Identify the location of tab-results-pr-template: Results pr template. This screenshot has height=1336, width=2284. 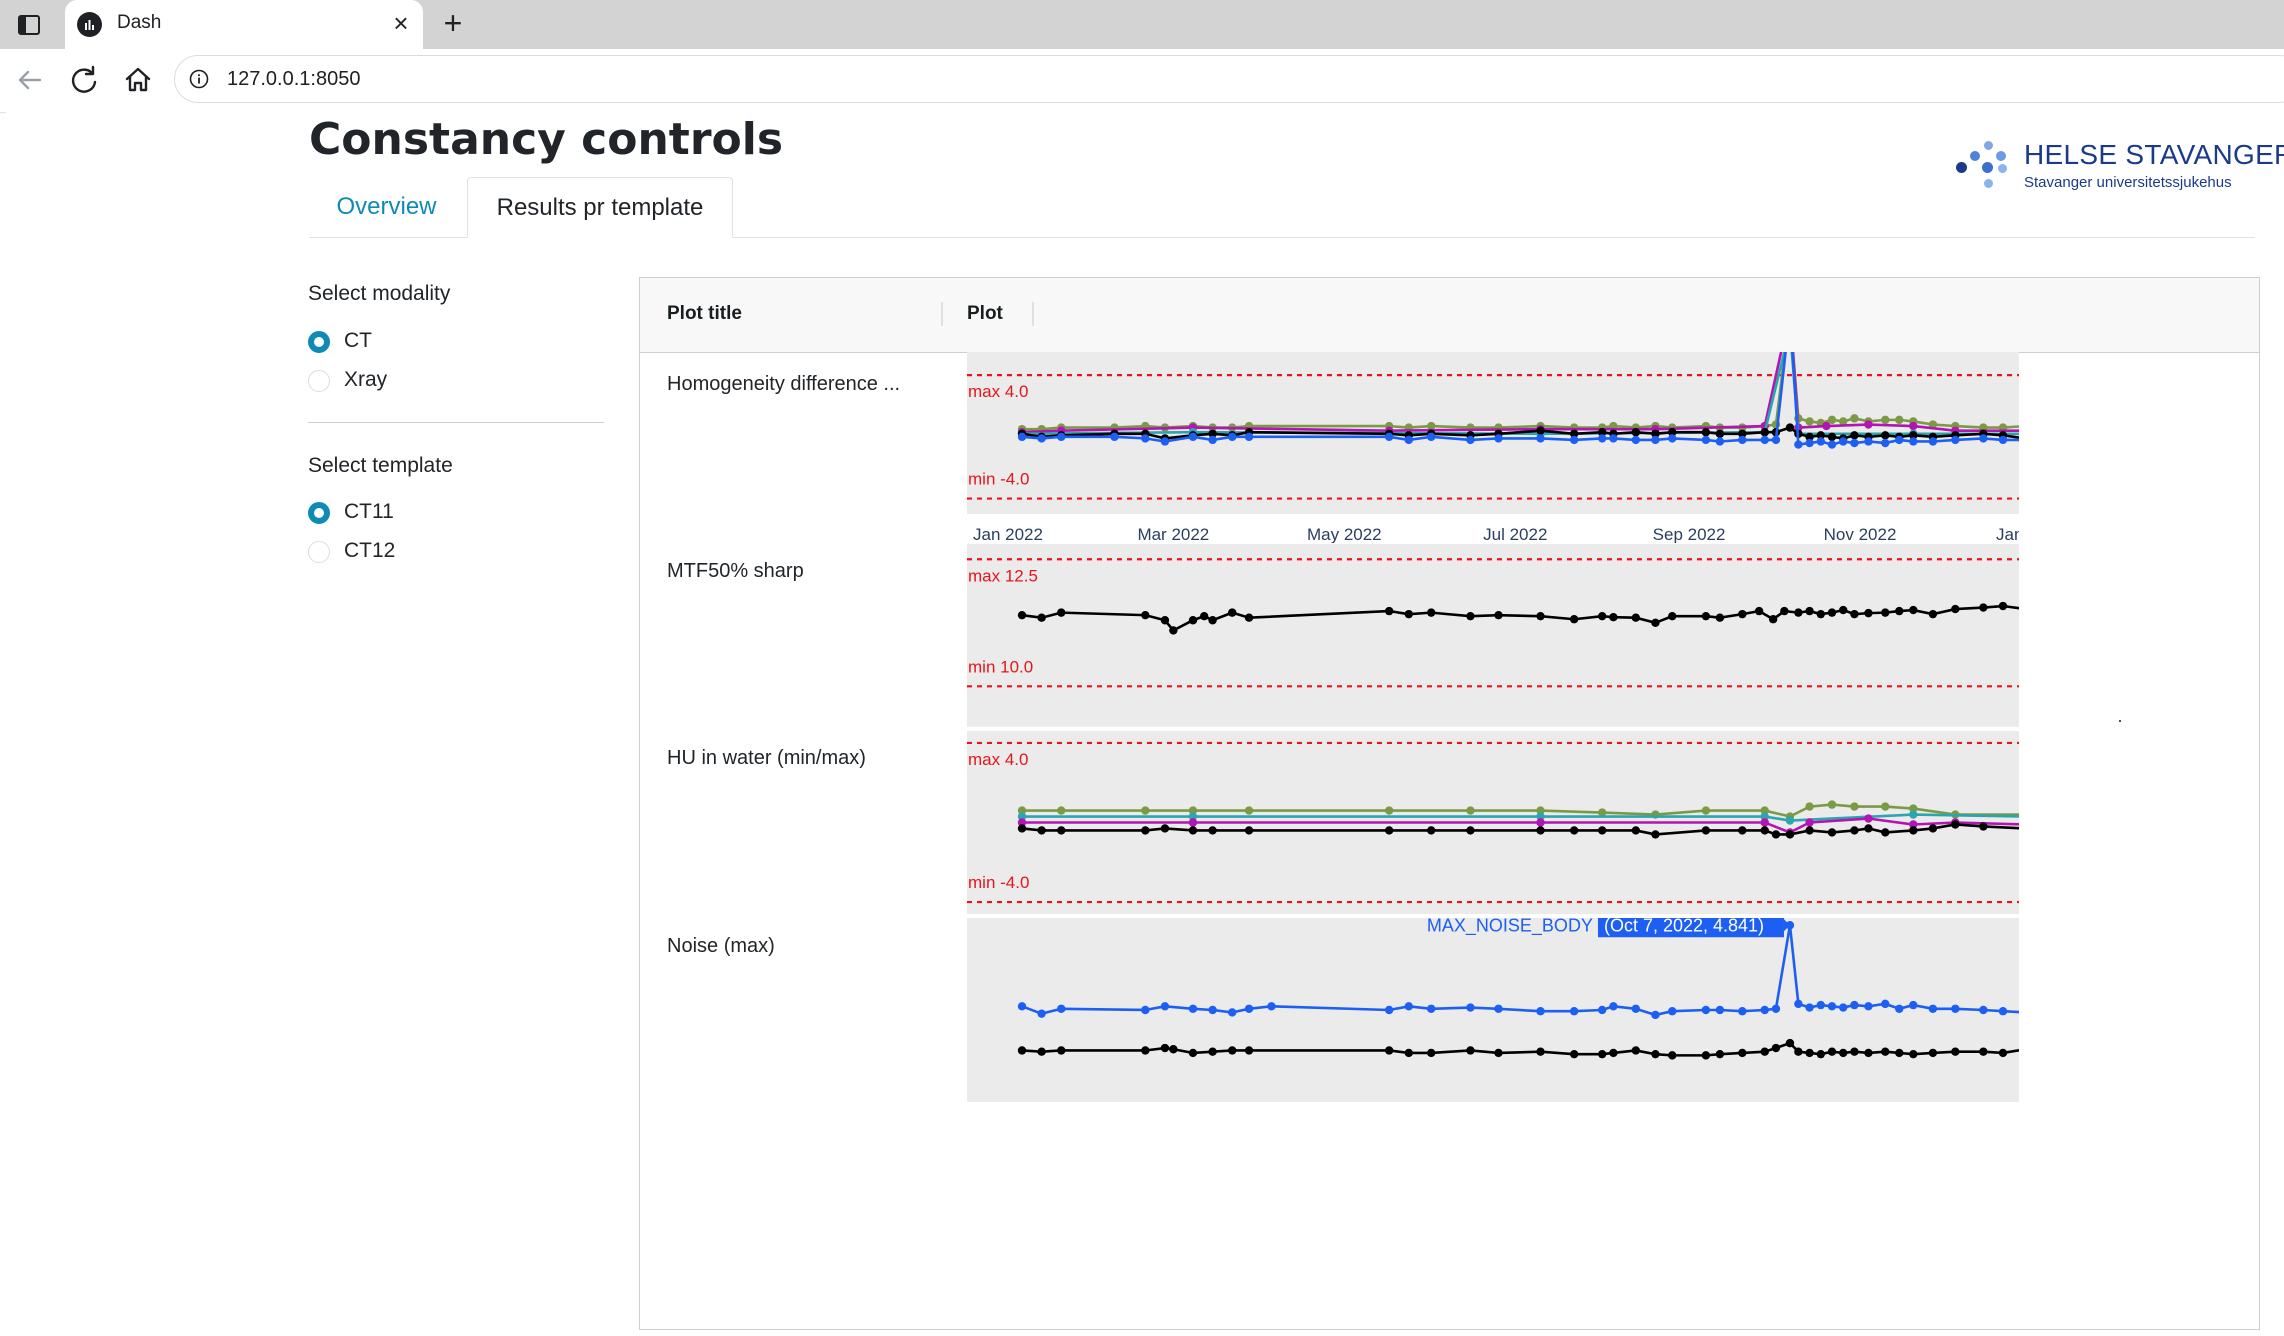
(600, 207).